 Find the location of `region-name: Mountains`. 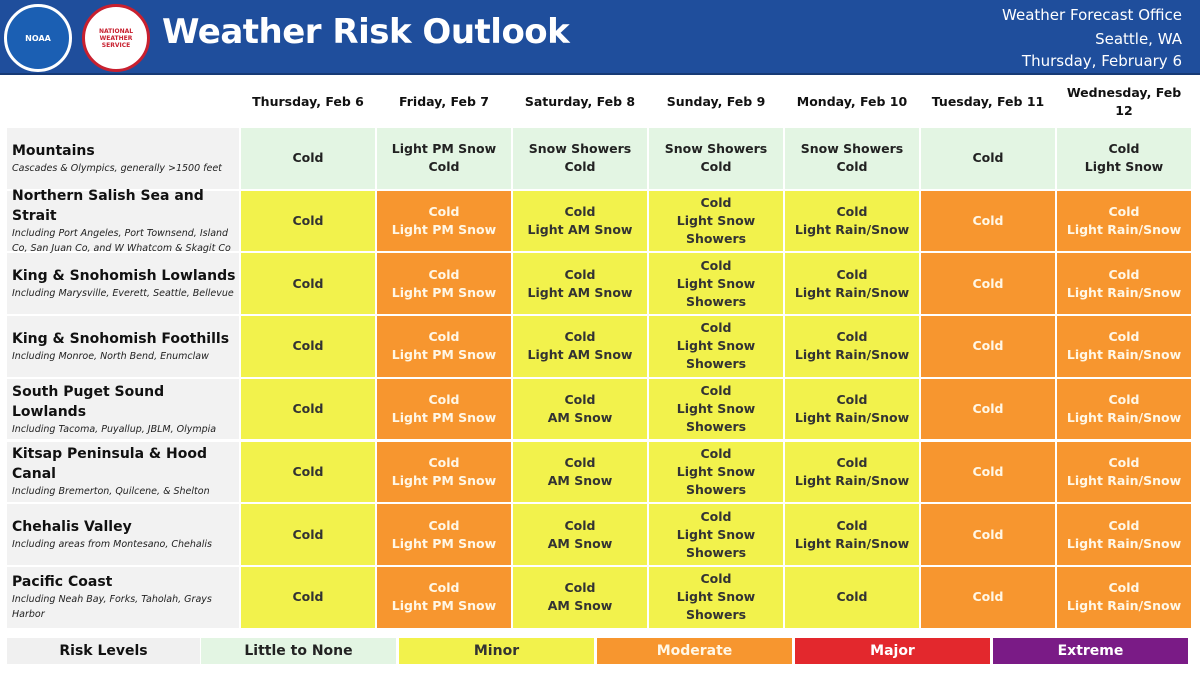

region-name: Mountains is located at coordinates (53, 150).